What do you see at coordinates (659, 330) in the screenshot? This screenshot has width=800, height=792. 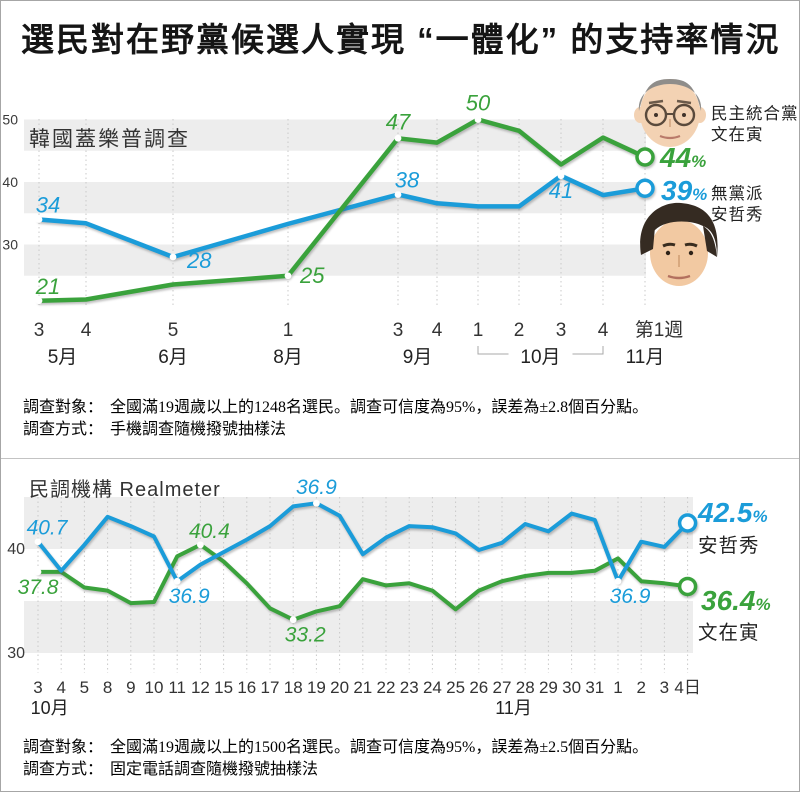 I see `x-tick-label: 第1週` at bounding box center [659, 330].